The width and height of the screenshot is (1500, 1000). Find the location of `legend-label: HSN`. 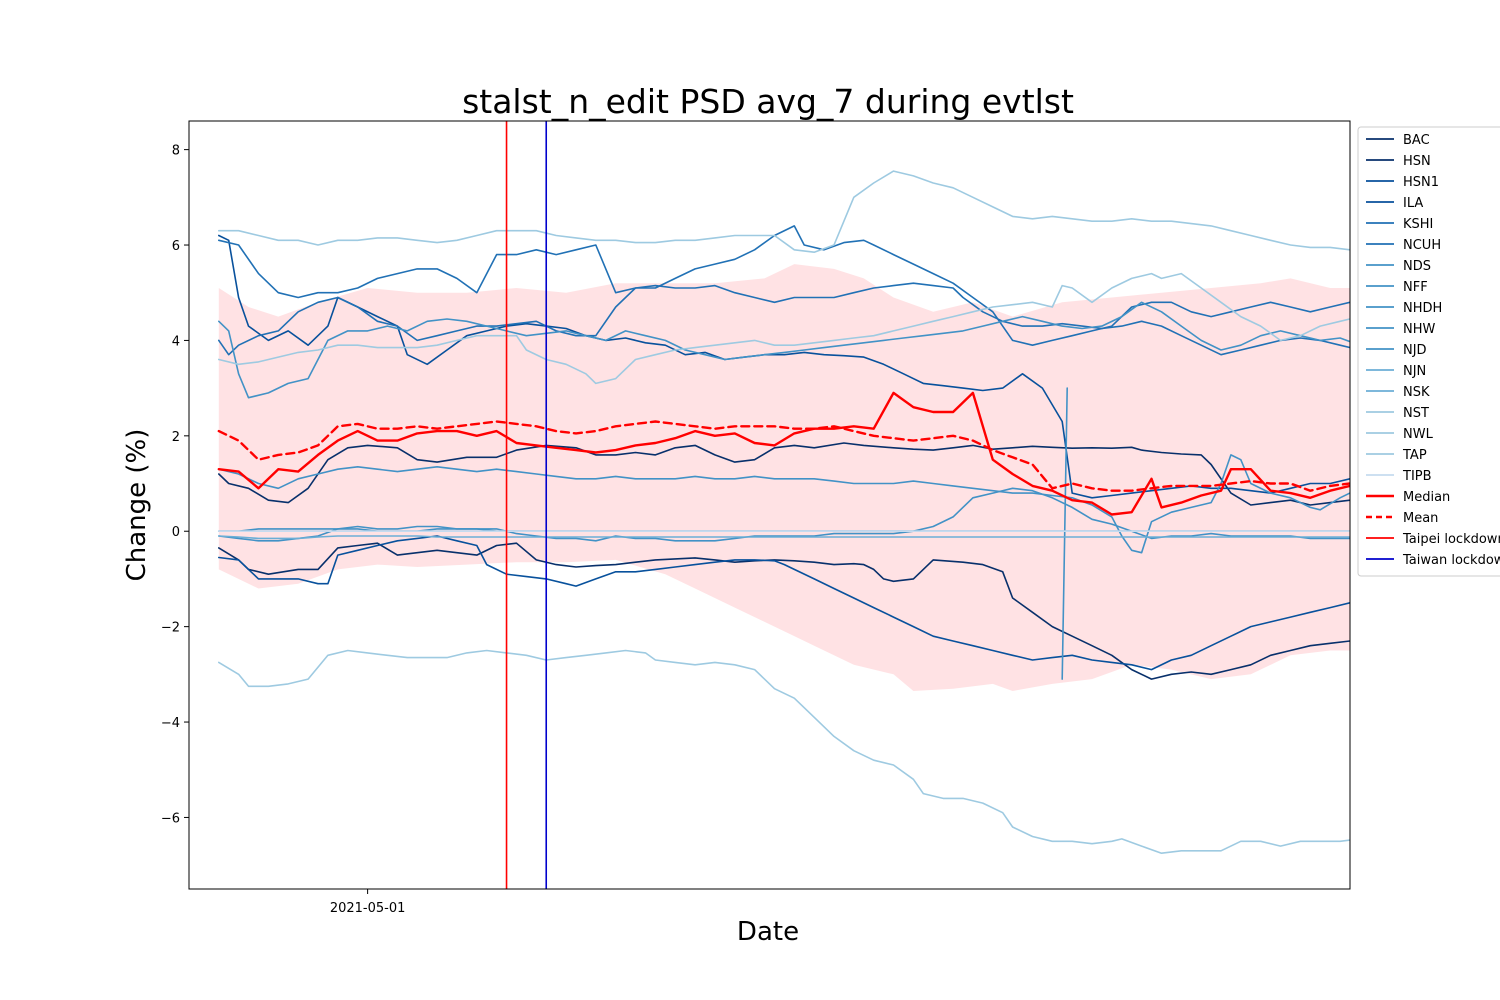

legend-label: HSN is located at coordinates (1417, 161).